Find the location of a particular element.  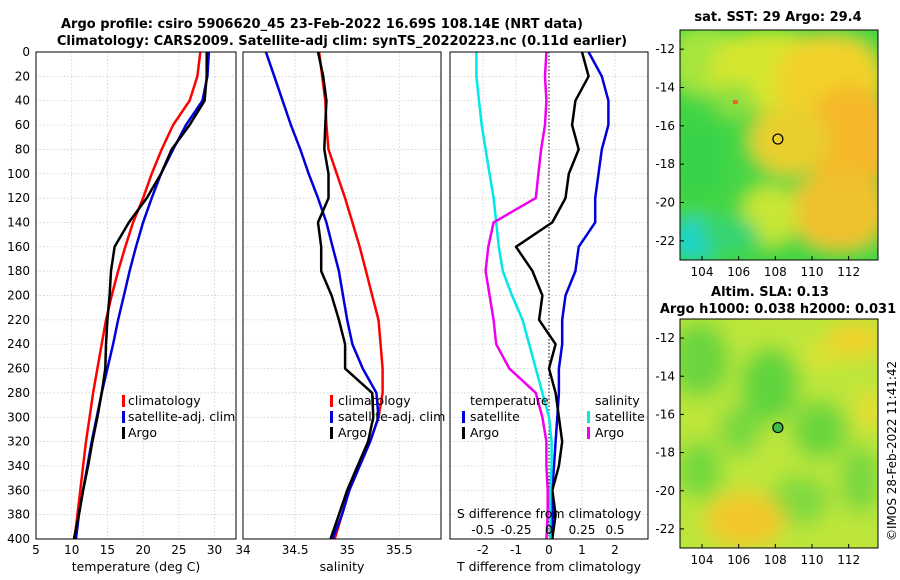

sst-heatmap is located at coordinates (779, 145).